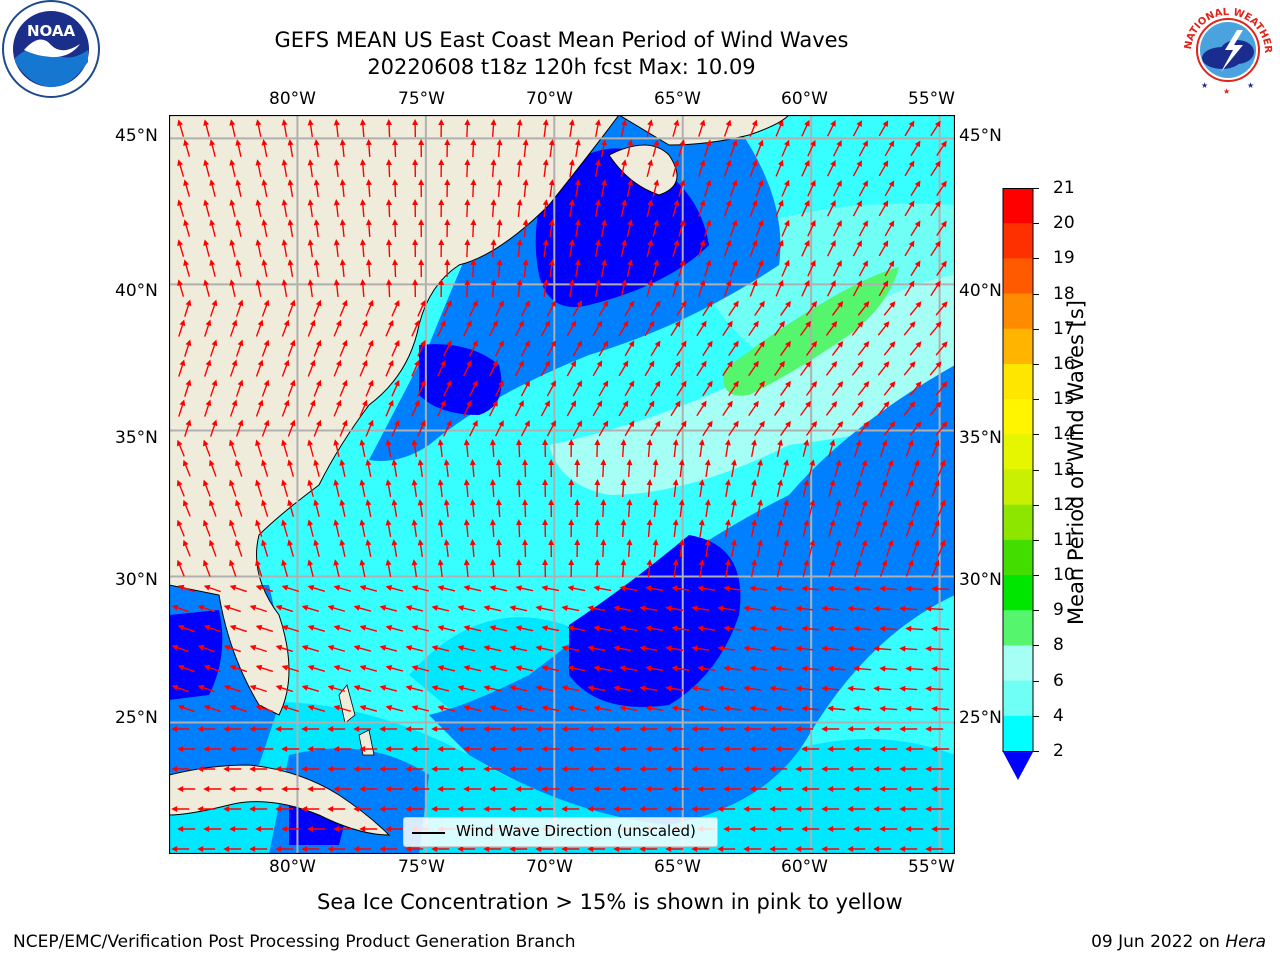 The height and width of the screenshot is (960, 1280). Describe the element at coordinates (136, 438) in the screenshot. I see `lat-label-left: 35°N` at that location.